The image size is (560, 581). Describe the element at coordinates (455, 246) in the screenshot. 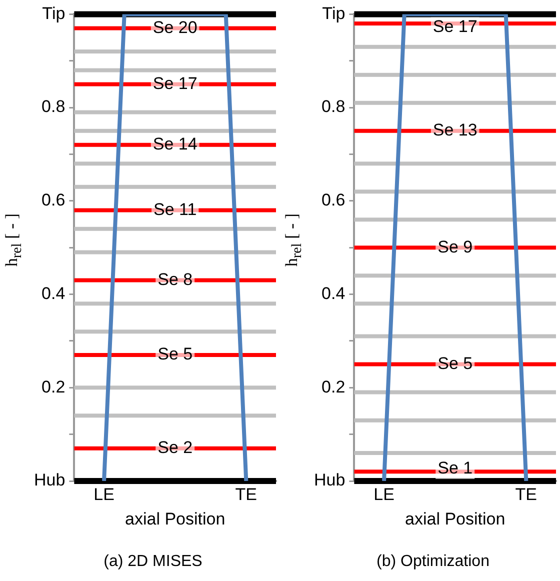

I see `ref-line-label: Se 9` at that location.